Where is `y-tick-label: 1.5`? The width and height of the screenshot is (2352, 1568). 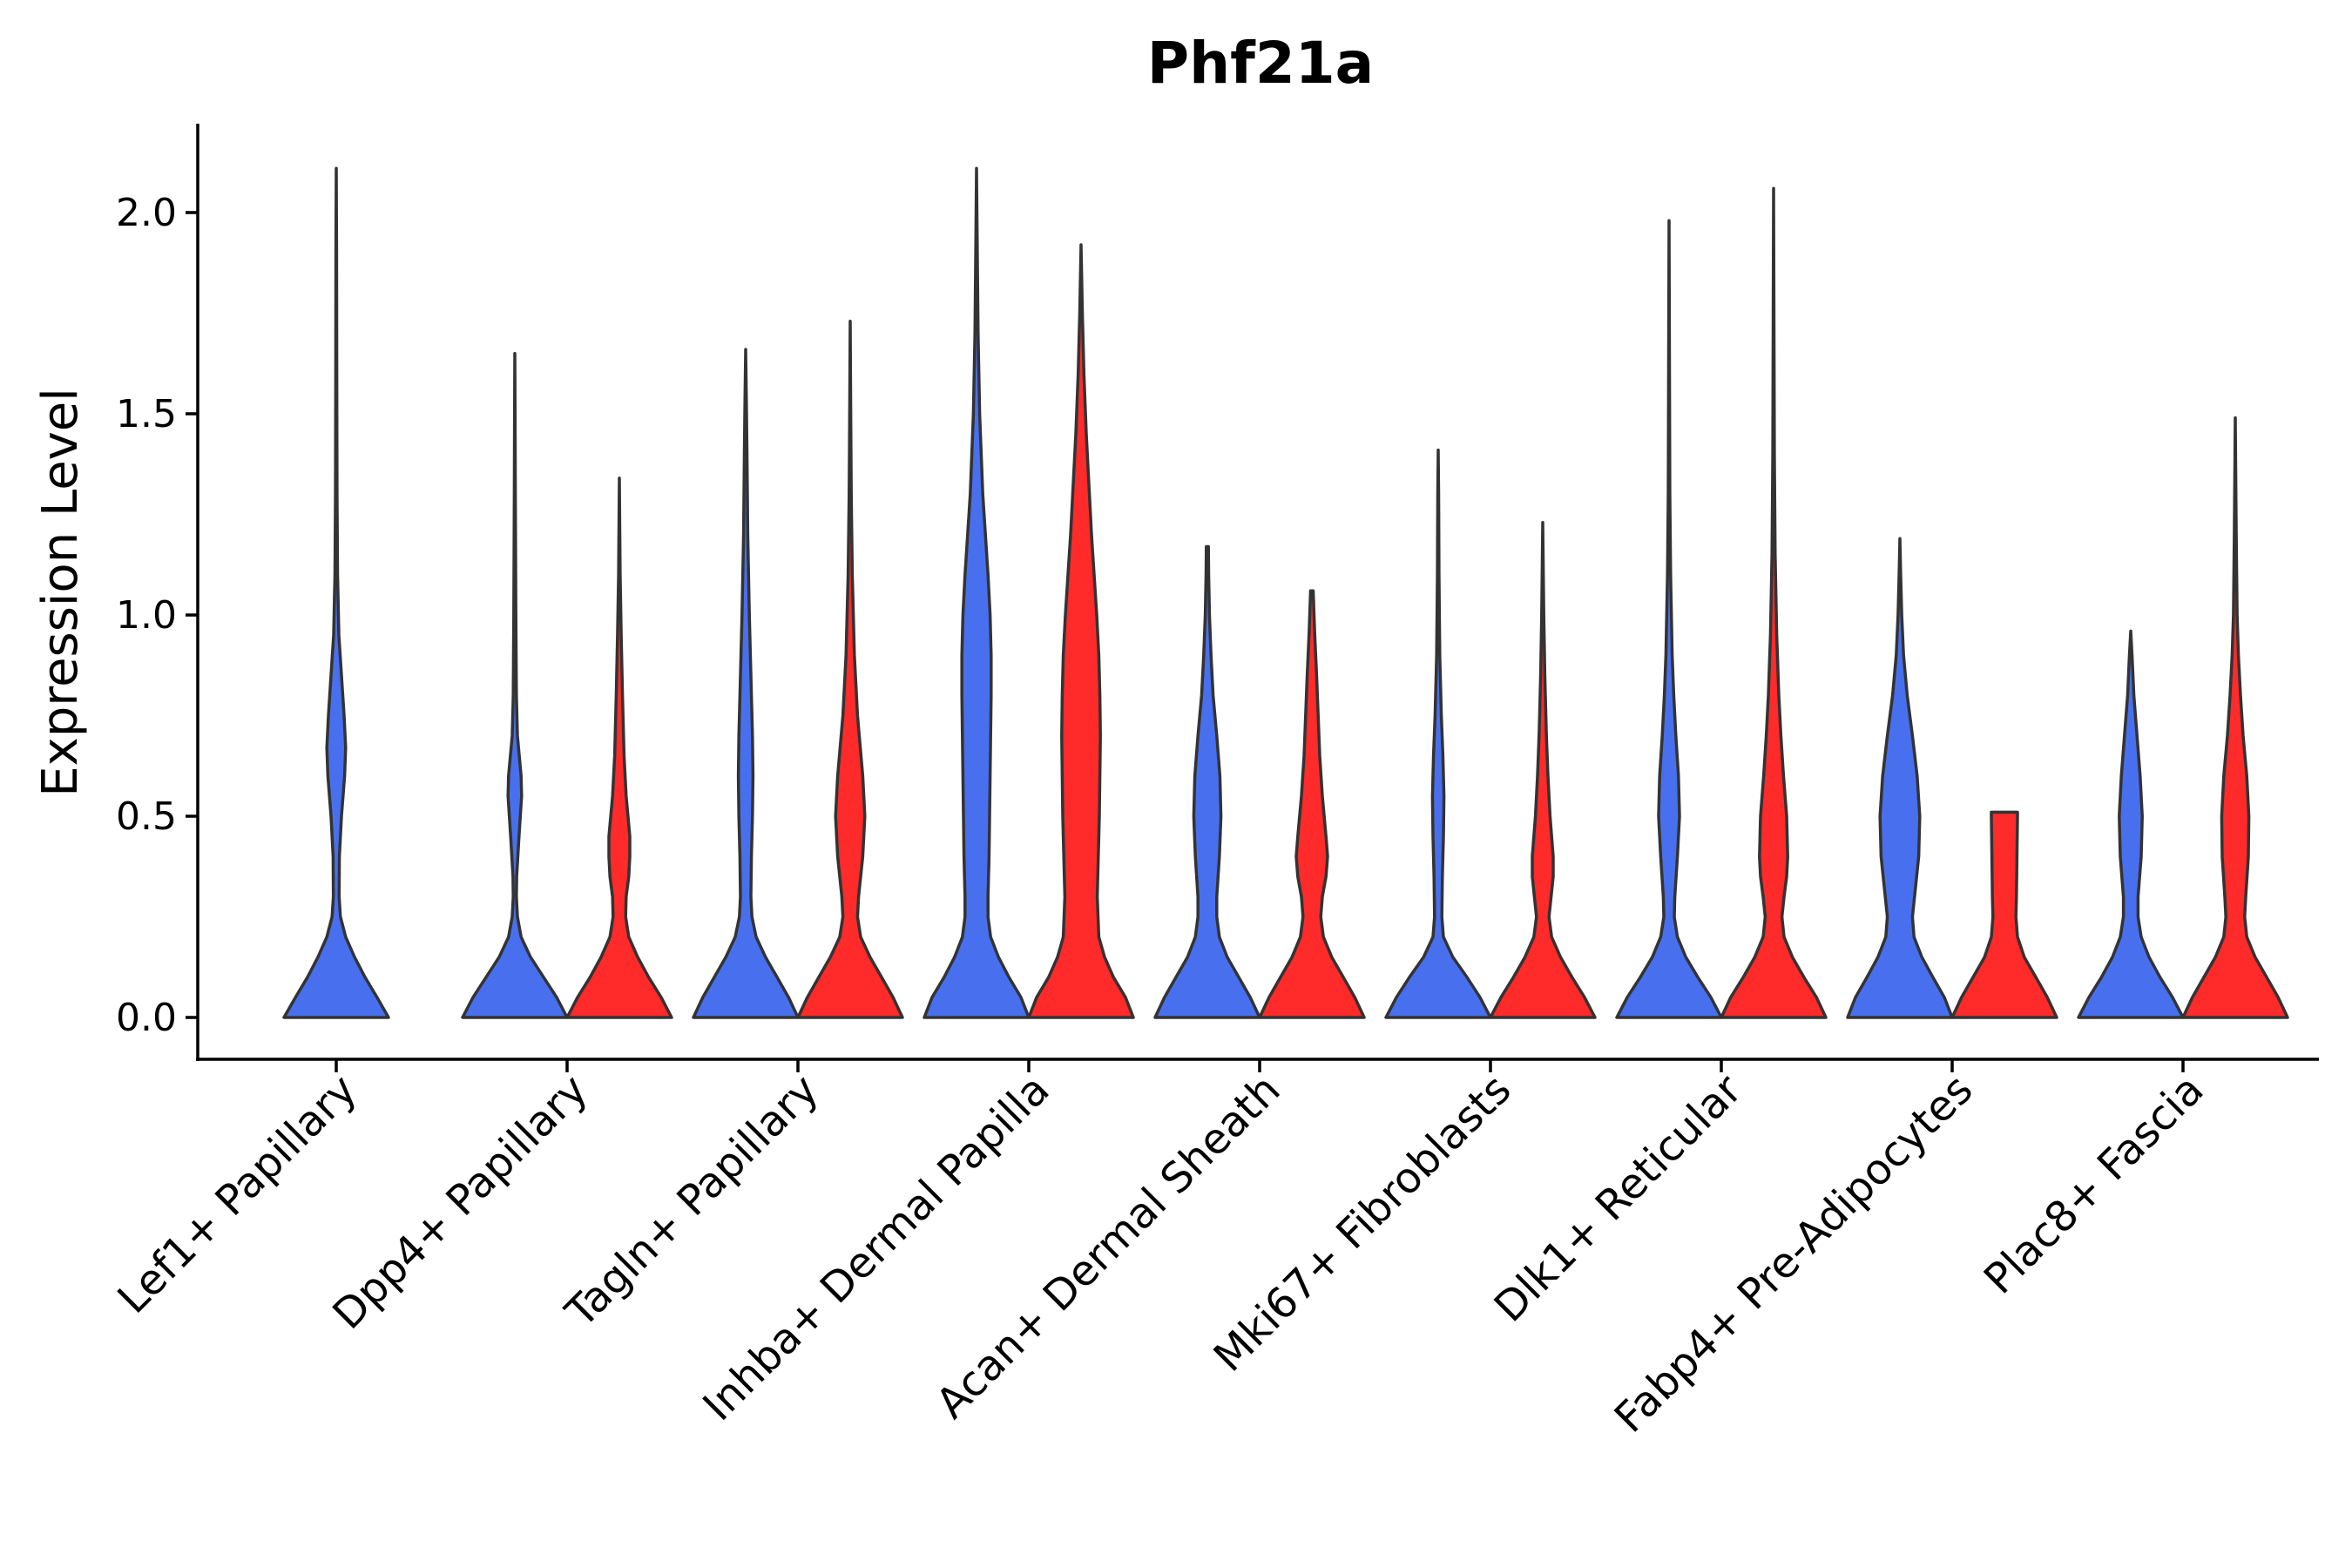 y-tick-label: 1.5 is located at coordinates (146, 414).